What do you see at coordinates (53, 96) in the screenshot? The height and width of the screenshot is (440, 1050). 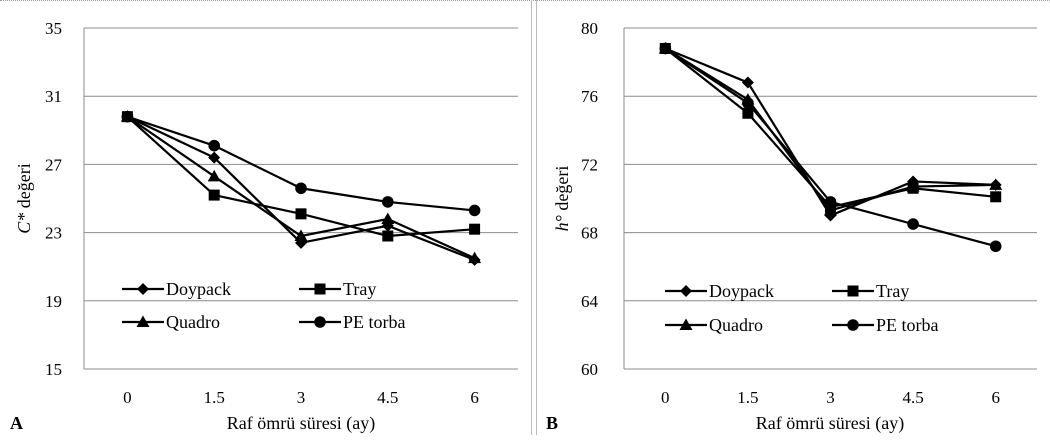 I see `y-tick-label: 31` at bounding box center [53, 96].